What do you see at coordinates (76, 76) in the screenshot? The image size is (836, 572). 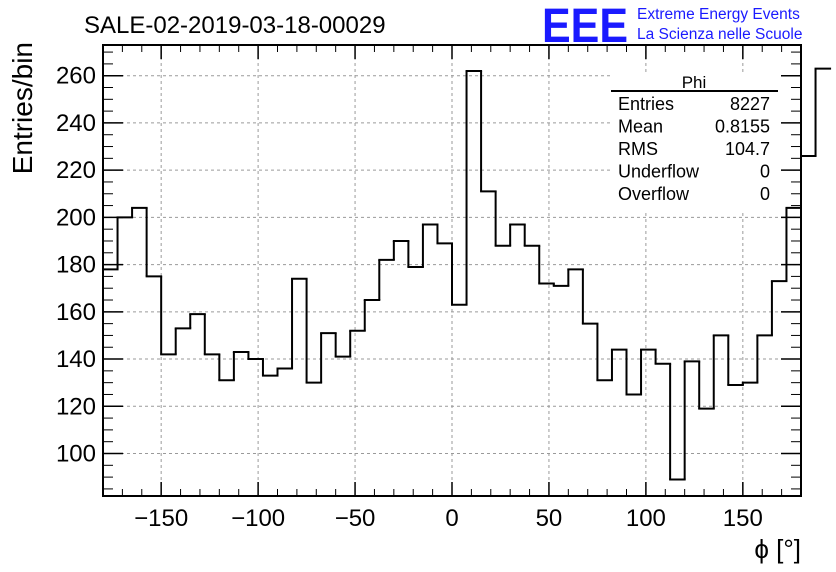 I see `y-tick-label: 260` at bounding box center [76, 76].